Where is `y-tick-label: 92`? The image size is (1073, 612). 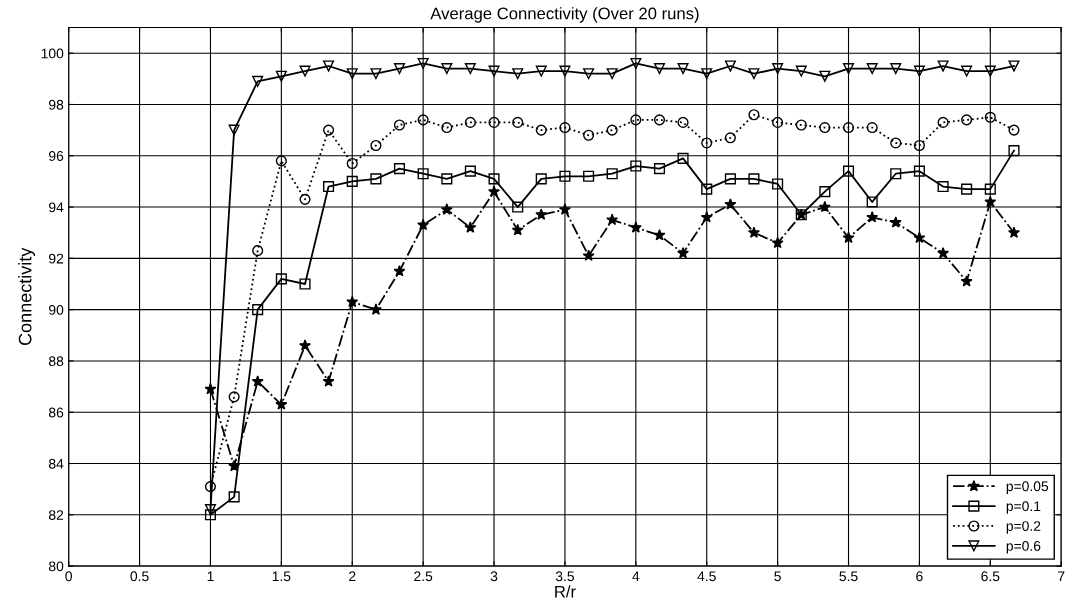
y-tick-label: 92 is located at coordinates (56, 258).